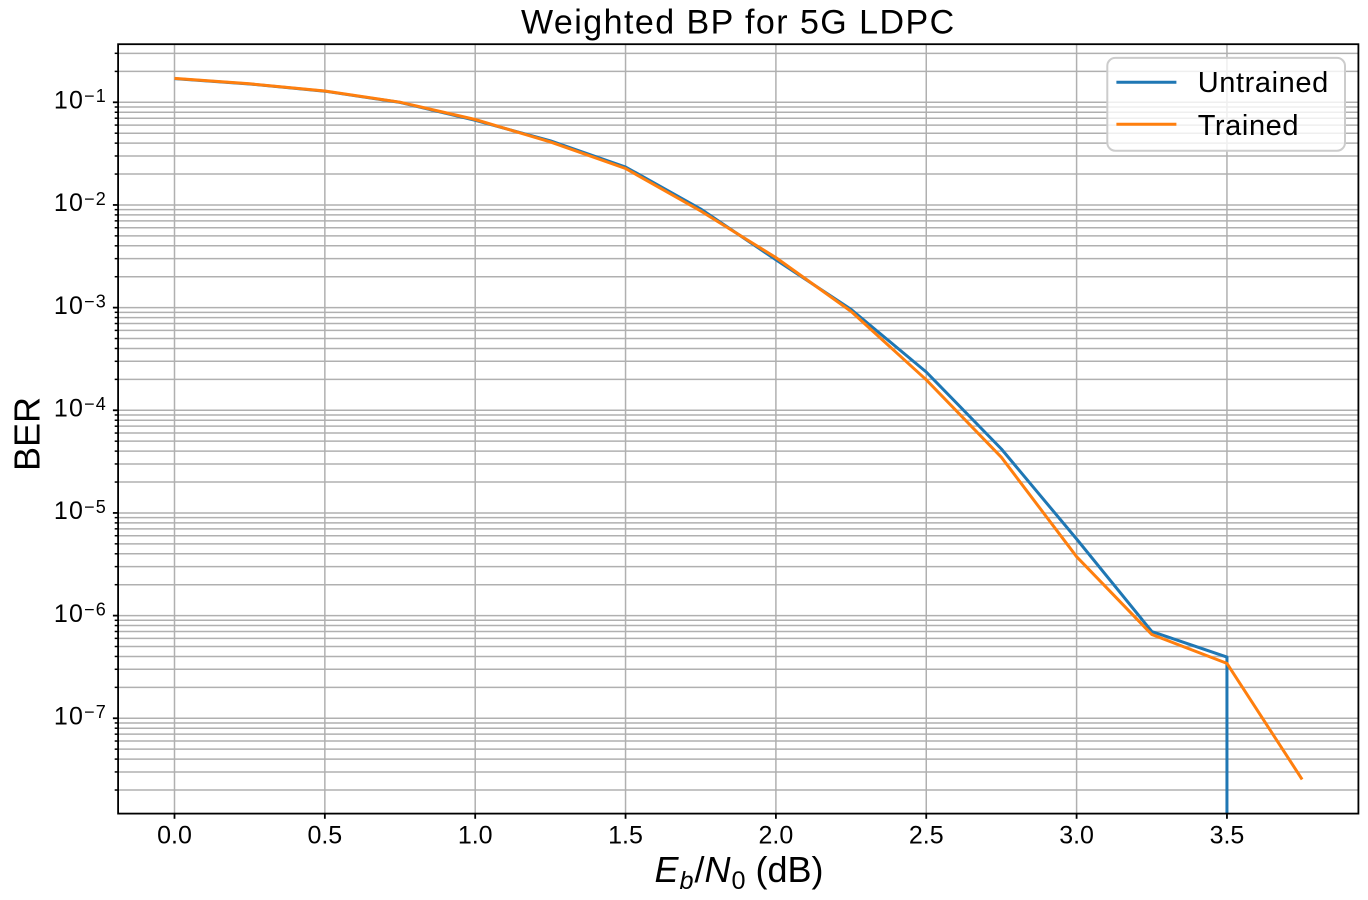 The width and height of the screenshot is (1368, 900). I want to click on svg-text: 10−3, so click(80, 306).